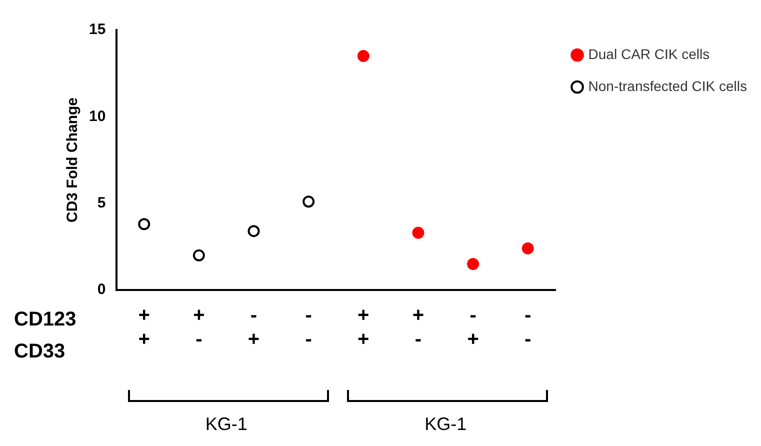  I want to click on text: CD123, so click(45, 319).